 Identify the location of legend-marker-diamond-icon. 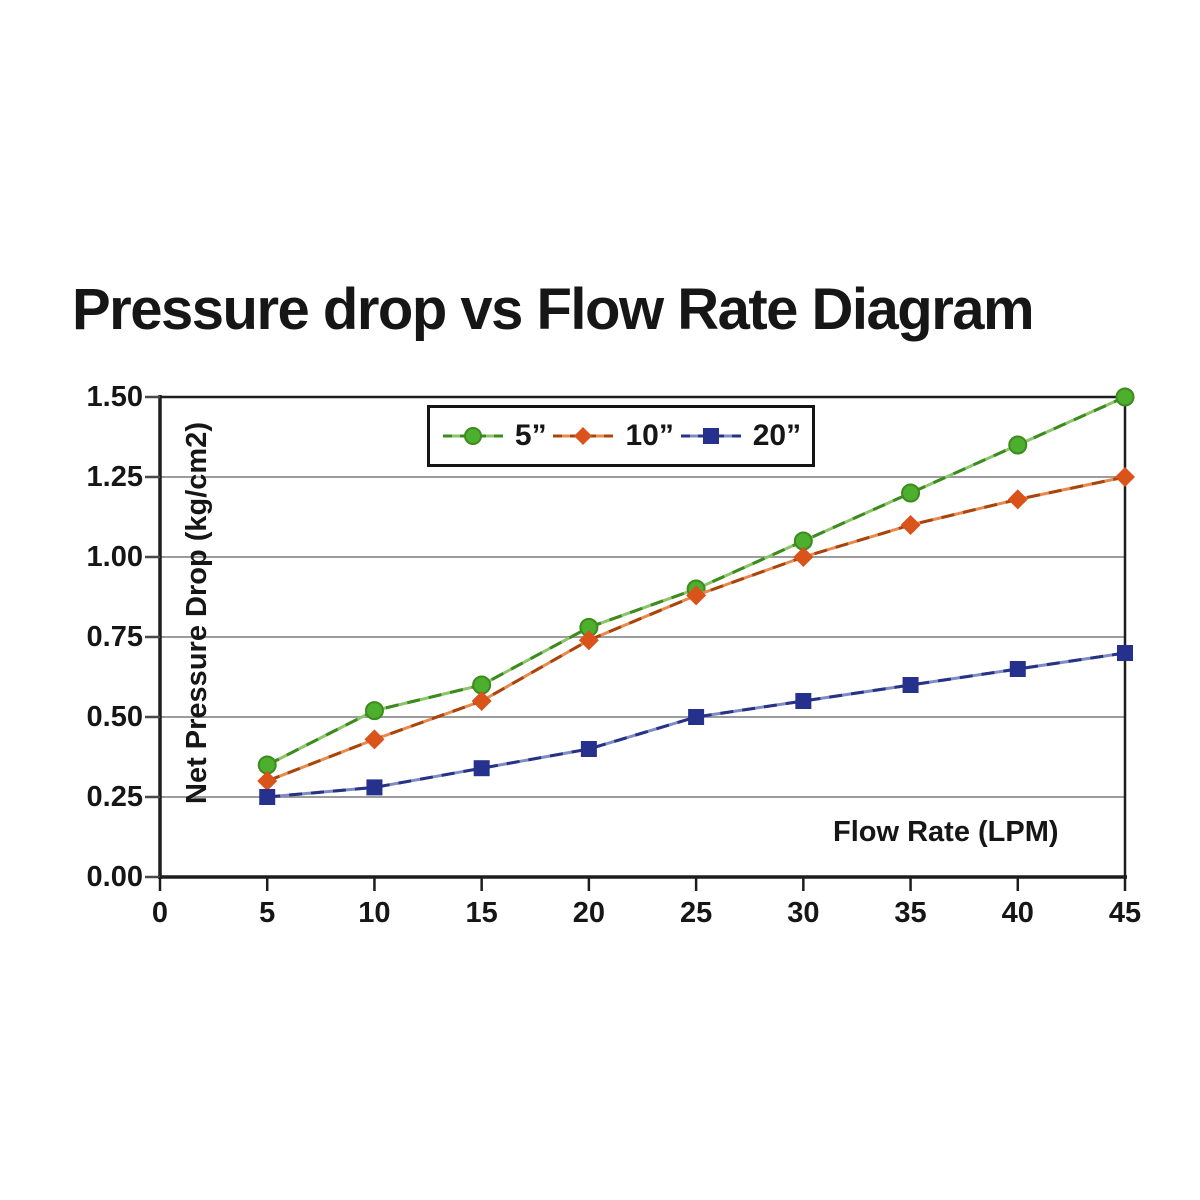
(583, 436).